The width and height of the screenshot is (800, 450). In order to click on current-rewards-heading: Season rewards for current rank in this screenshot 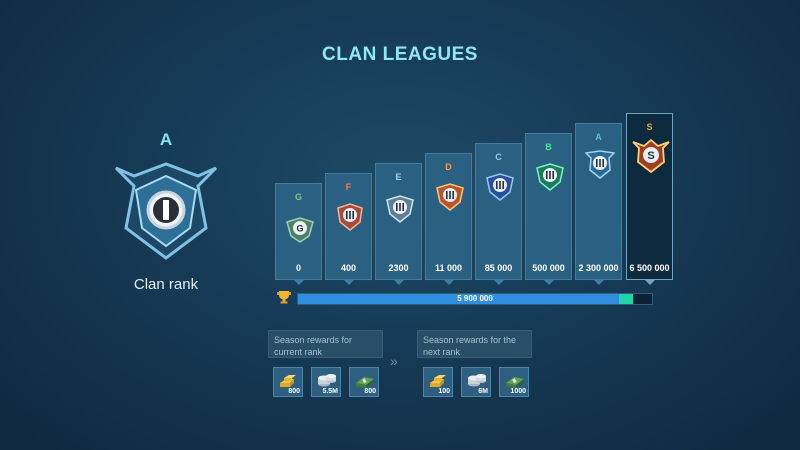, I will do `click(325, 344)`.